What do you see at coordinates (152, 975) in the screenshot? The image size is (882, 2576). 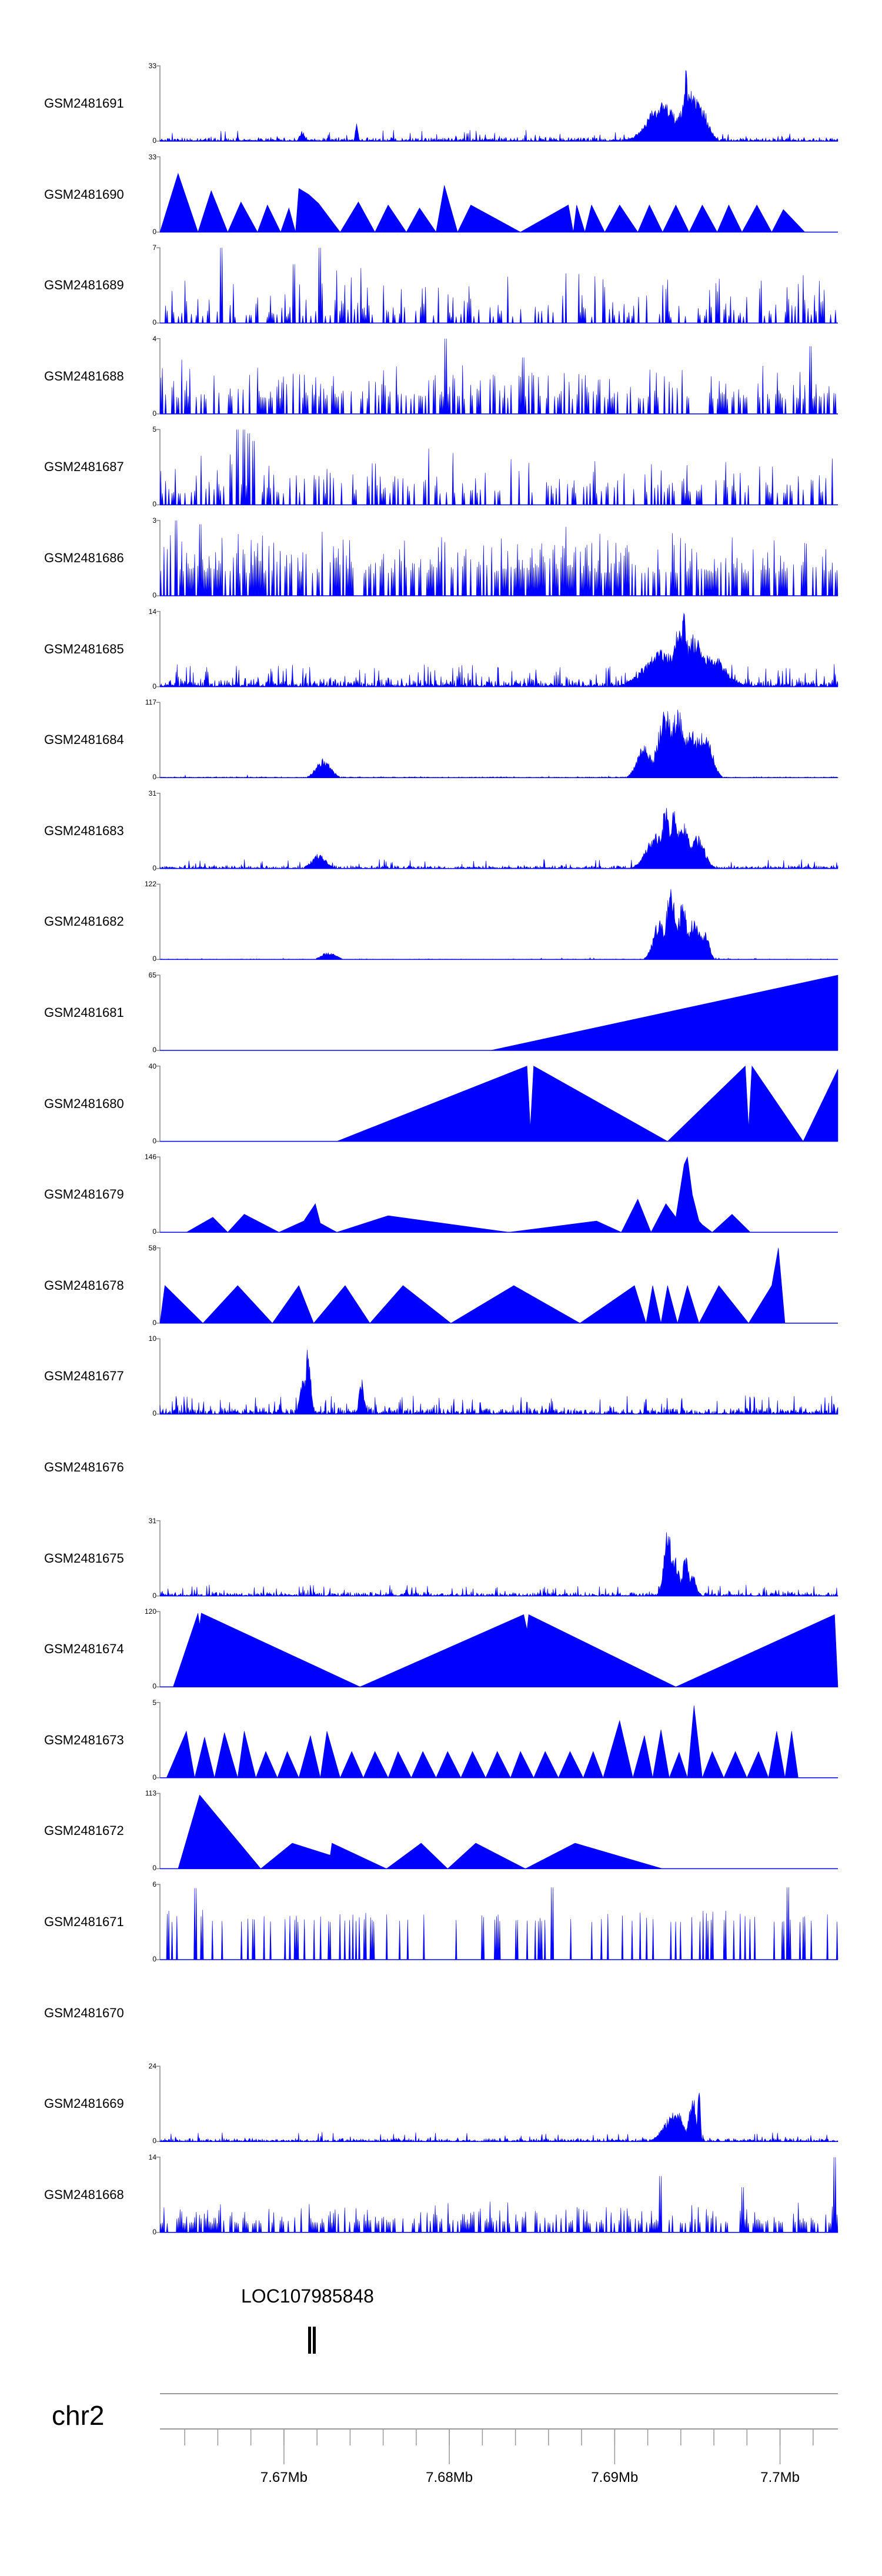 I see `y-axis-max-label: 65` at bounding box center [152, 975].